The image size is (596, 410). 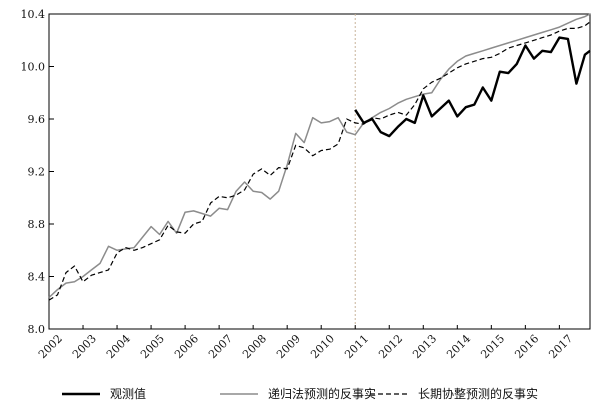 I want to click on y-tick-label: 9.6, so click(x=37, y=119).